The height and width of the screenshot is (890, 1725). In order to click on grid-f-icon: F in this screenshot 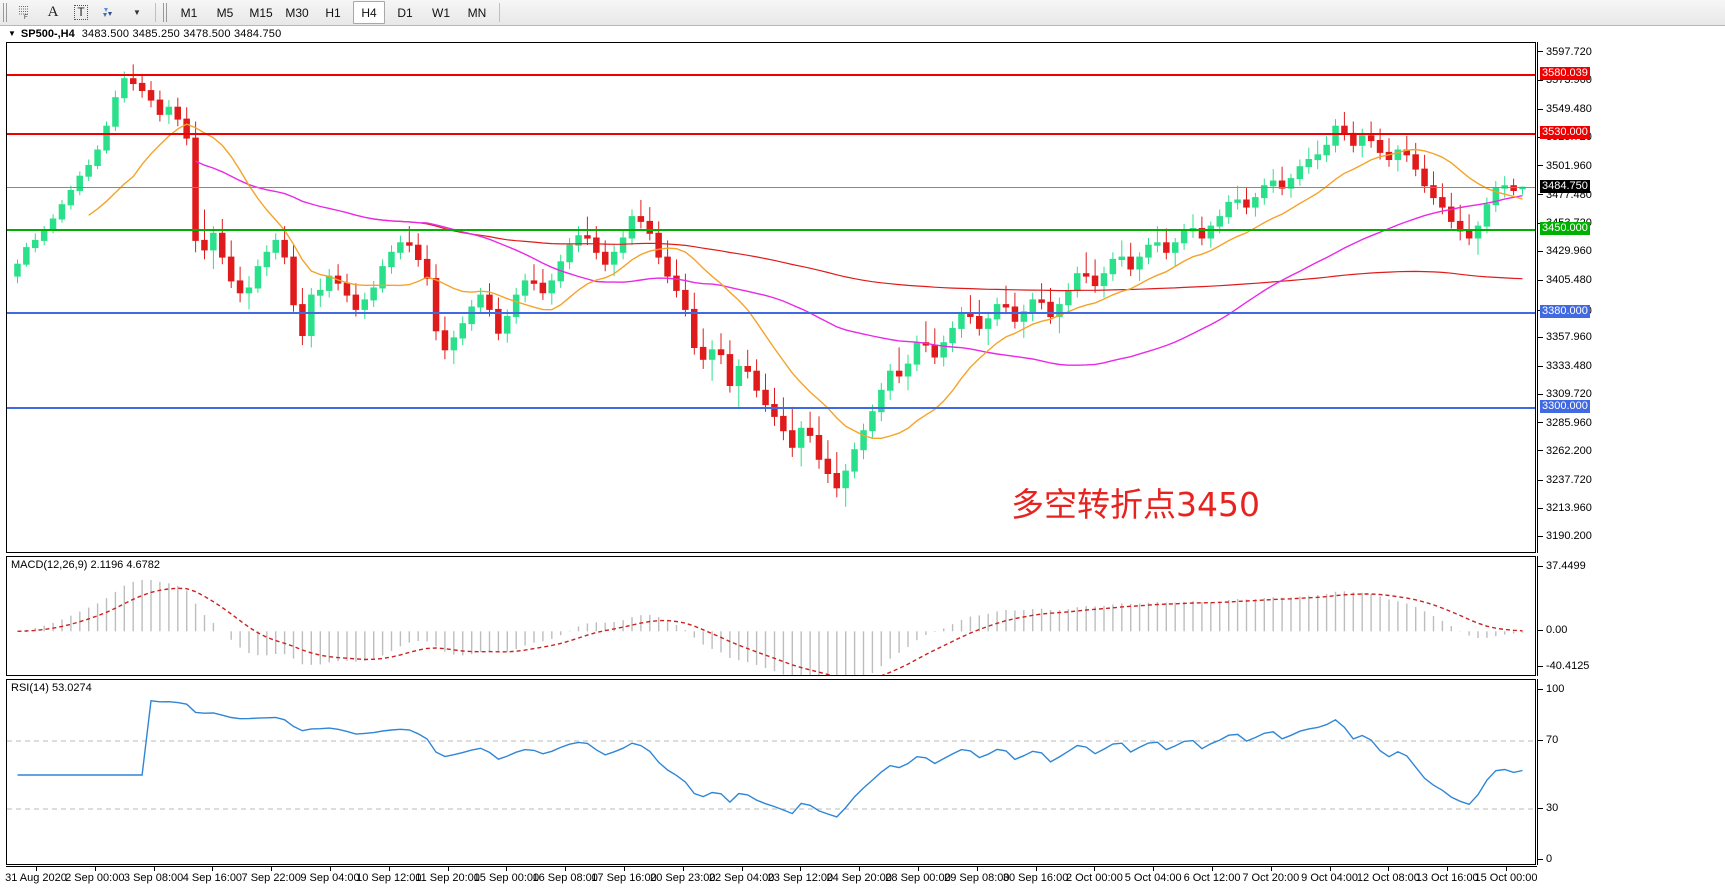, I will do `click(25, 12)`.